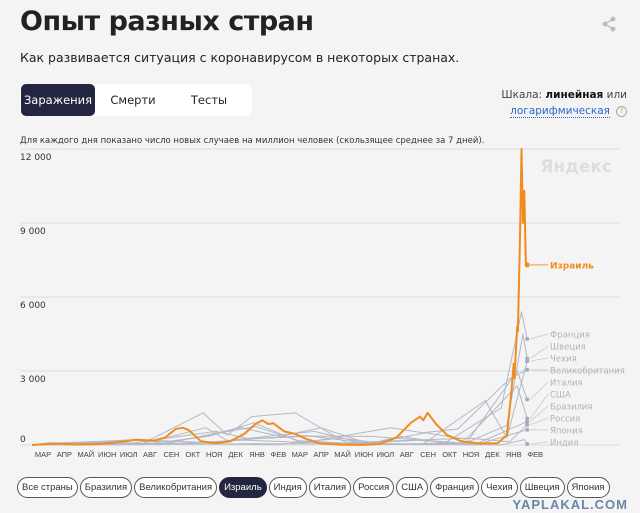 The width and height of the screenshot is (640, 513). I want to click on country-chip: Россия, so click(374, 487).